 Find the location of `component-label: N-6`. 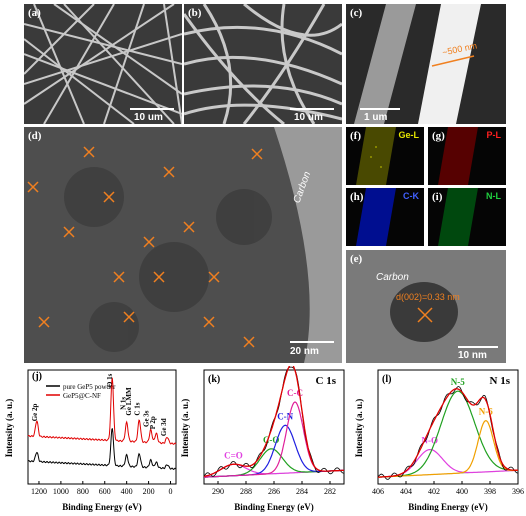

component-label: N-6 is located at coordinates (486, 412).